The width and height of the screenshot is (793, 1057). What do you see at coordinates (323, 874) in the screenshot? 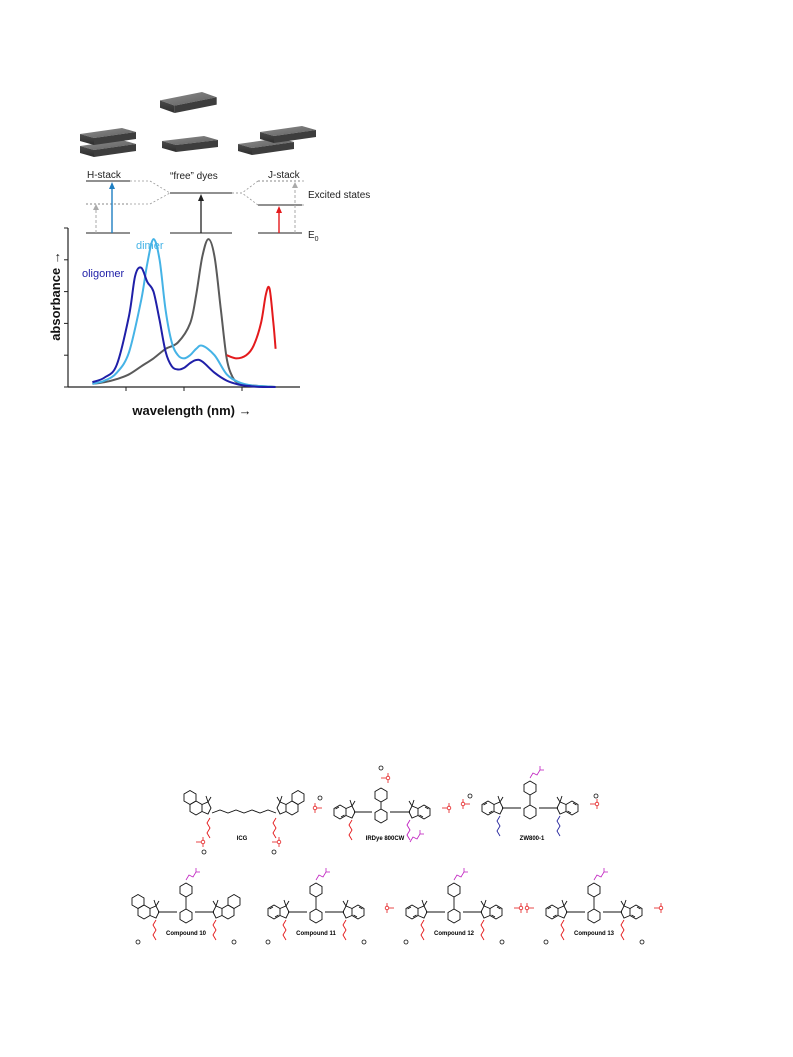
I see `compound-11-carboxyl` at bounding box center [323, 874].